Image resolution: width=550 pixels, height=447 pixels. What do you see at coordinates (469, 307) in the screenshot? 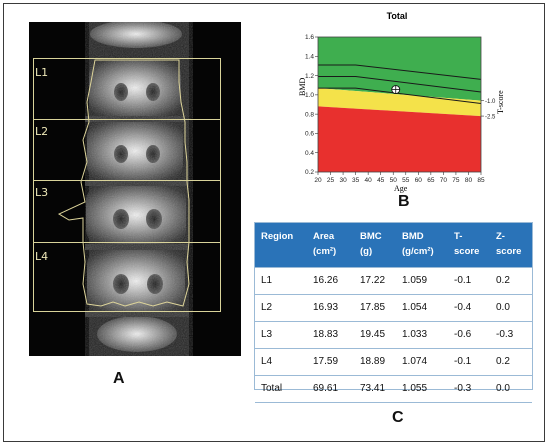
I see `cell-t-score: -0.4` at bounding box center [469, 307].